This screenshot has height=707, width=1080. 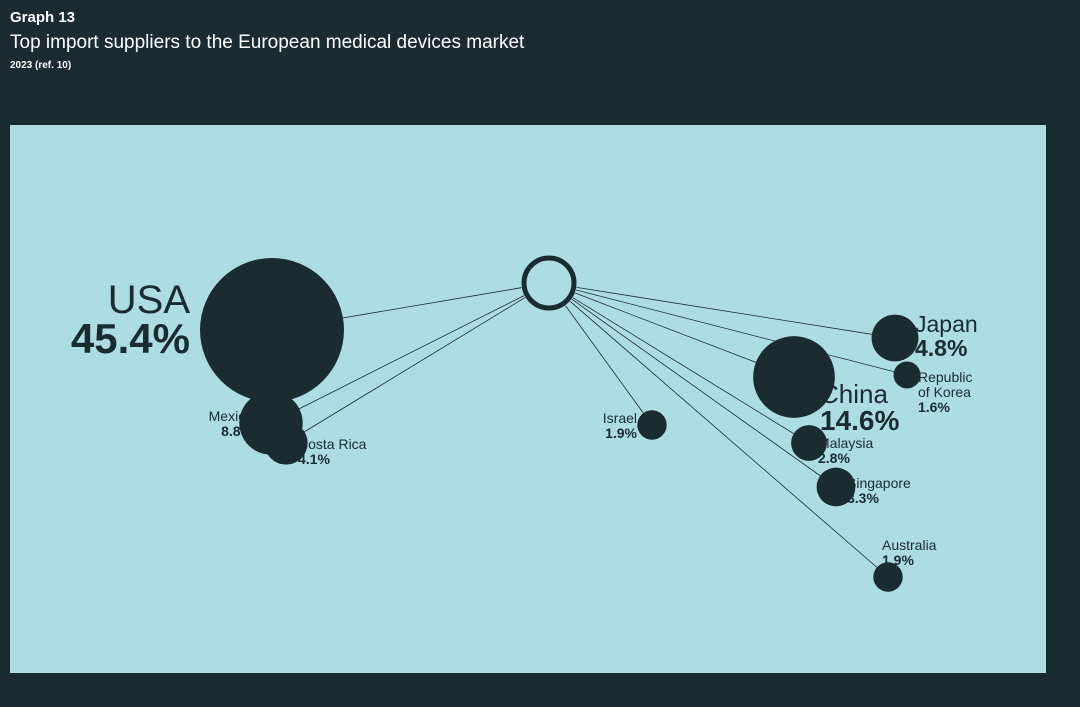 I want to click on label-country-china: China, so click(x=854, y=394).